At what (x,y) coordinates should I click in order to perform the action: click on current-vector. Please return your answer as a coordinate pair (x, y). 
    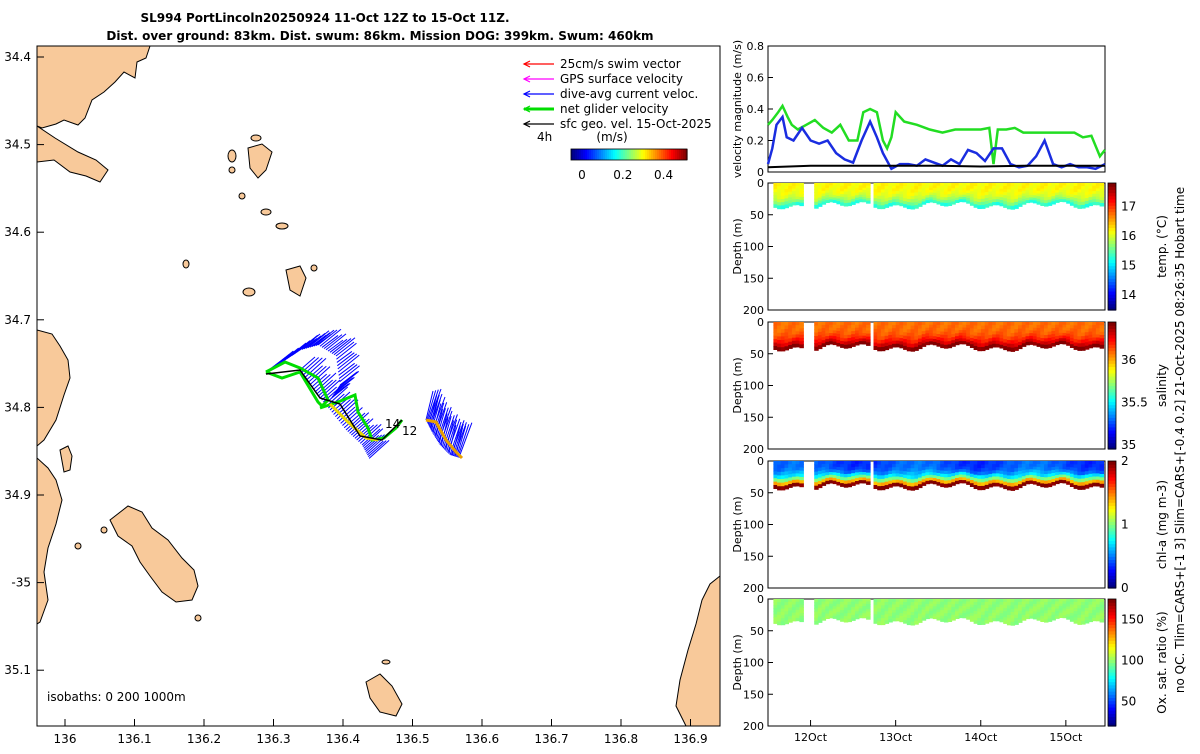
    Looking at the image, I should click on (330, 389).